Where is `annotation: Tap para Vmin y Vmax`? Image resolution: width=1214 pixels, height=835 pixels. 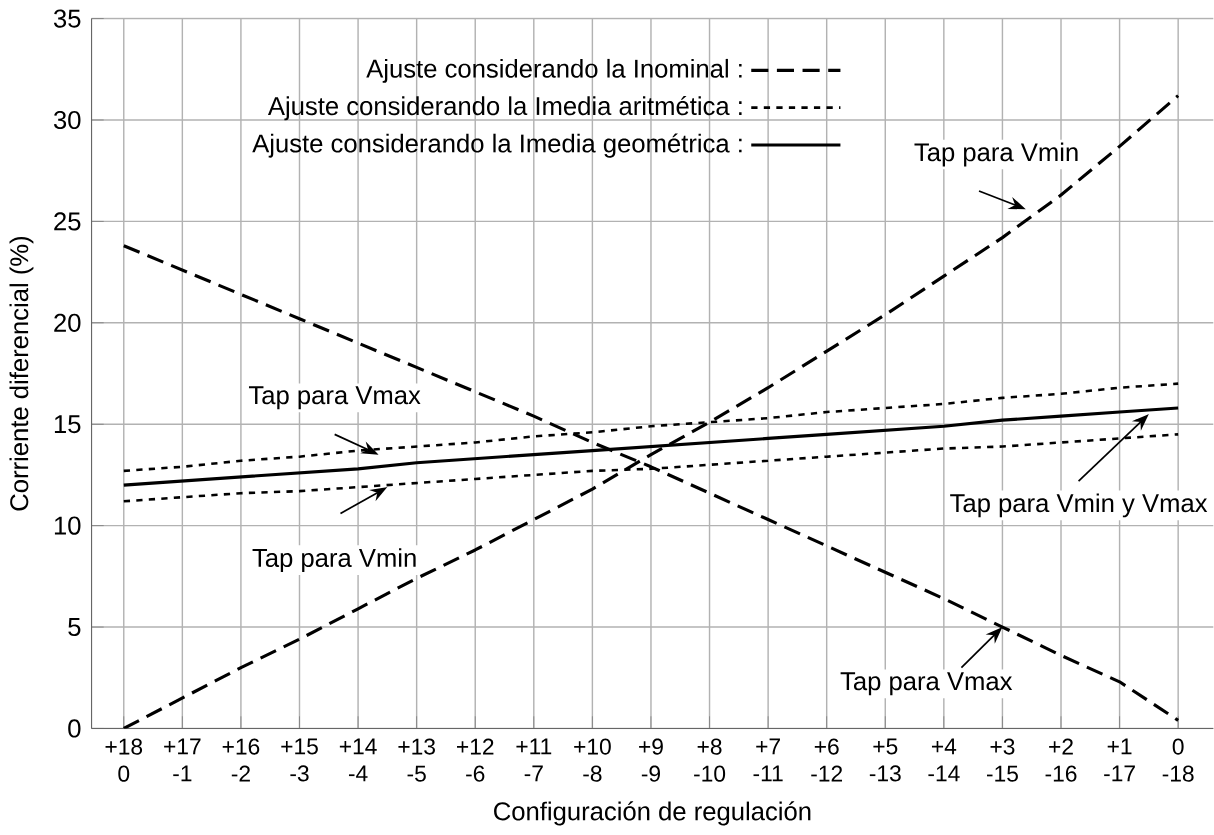
annotation: Tap para Vmin y Vmax is located at coordinates (1079, 505).